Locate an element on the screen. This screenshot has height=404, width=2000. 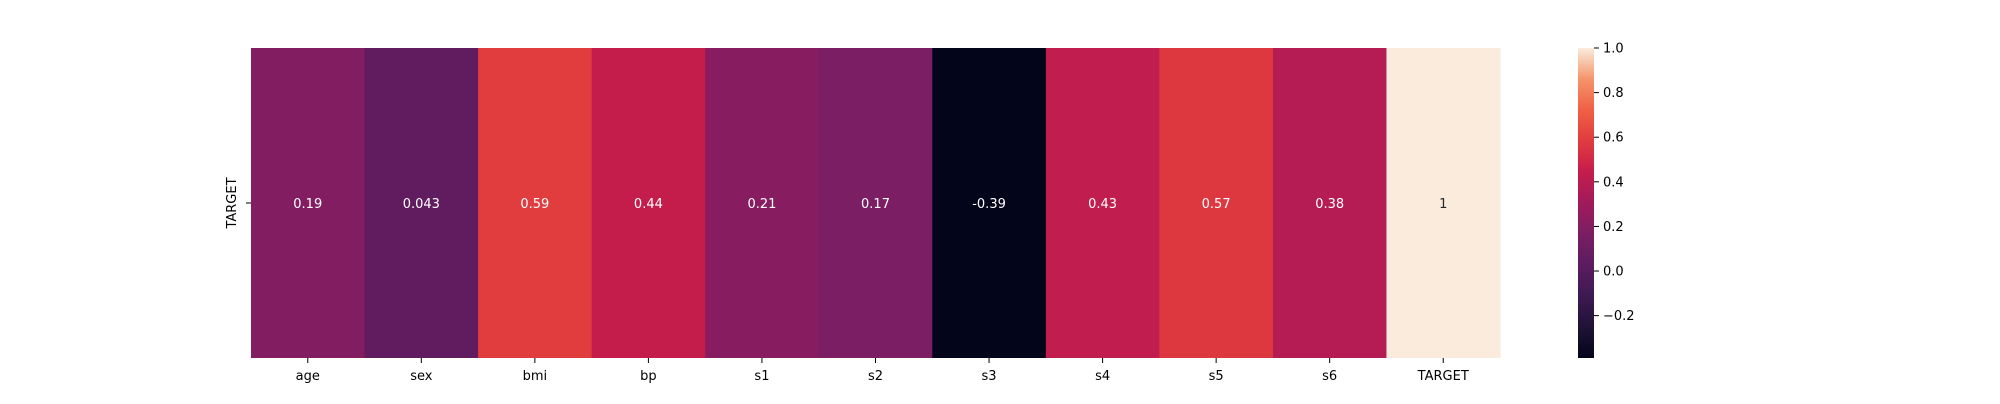
heatmap-cell-s6 is located at coordinates (1330, 203).